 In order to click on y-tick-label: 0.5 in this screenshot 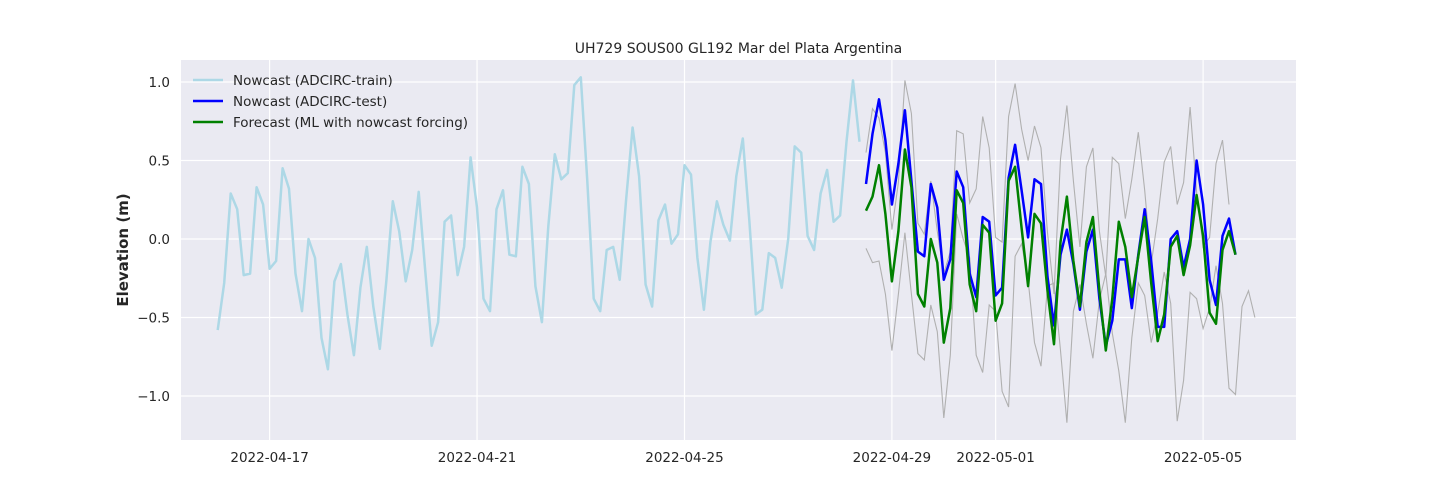, I will do `click(159, 161)`.